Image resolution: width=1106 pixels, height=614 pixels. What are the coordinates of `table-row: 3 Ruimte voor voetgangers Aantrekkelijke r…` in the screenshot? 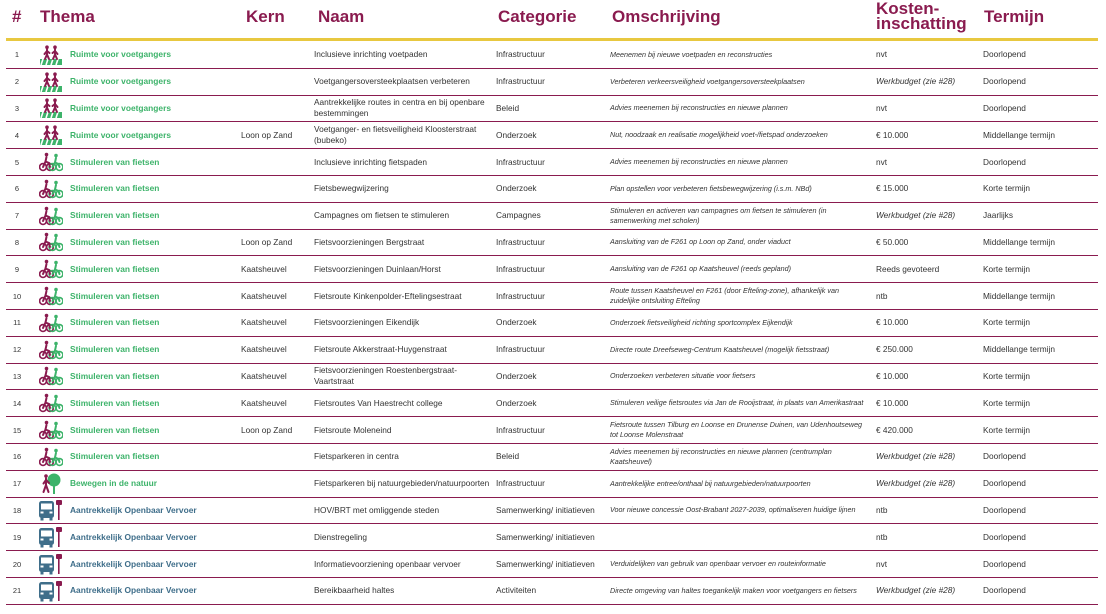 It's located at (552, 109).